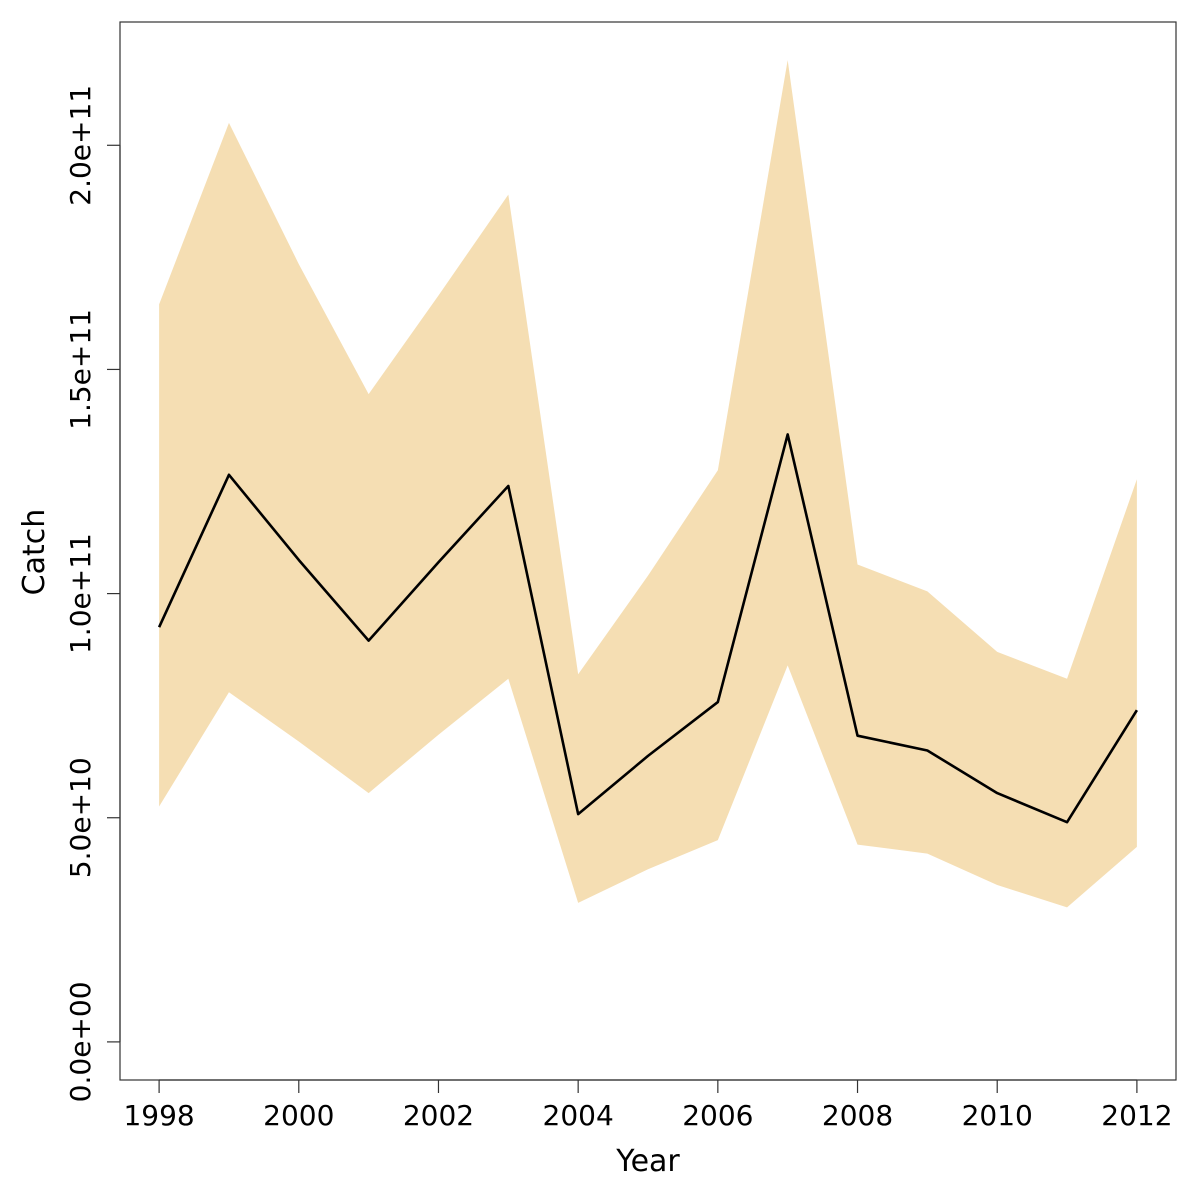 This screenshot has height=1200, width=1200. What do you see at coordinates (80, 145) in the screenshot?
I see `y-tick-label: 2.0e+11` at bounding box center [80, 145].